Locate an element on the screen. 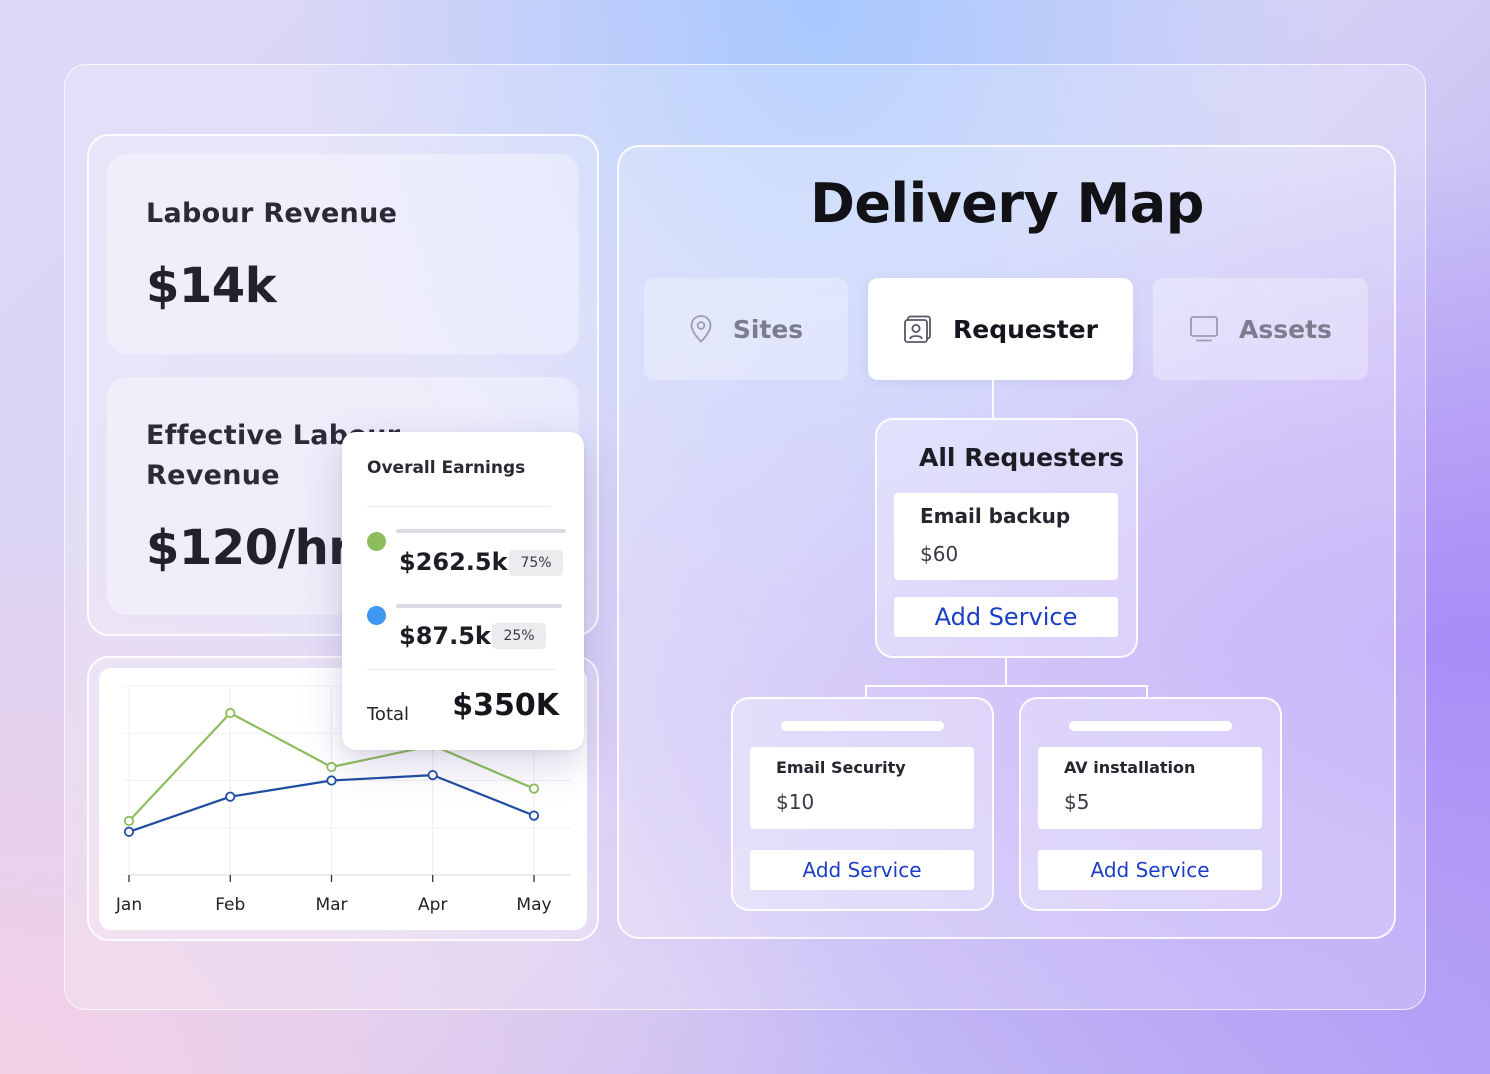  service-name: AV installation is located at coordinates (1130, 767).